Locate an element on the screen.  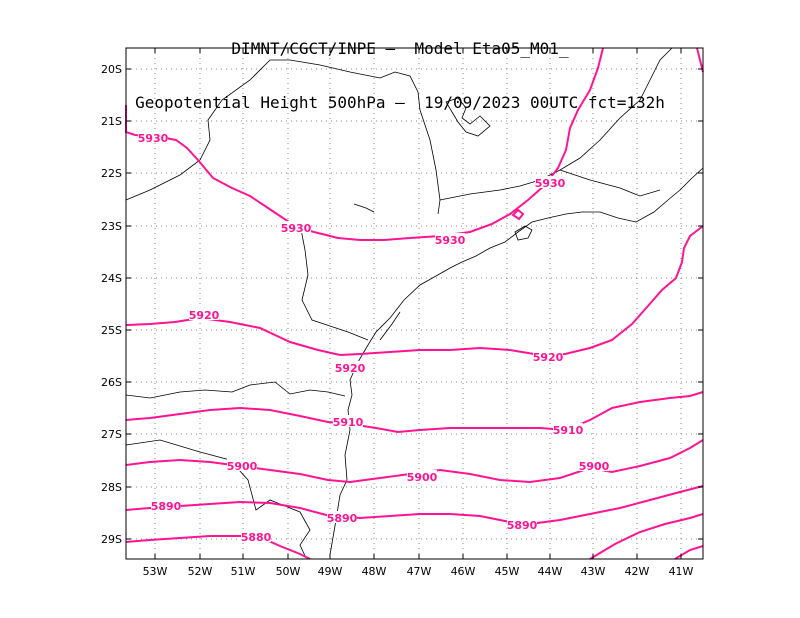
lat-tick-label: 29S is located at coordinates (111, 539).